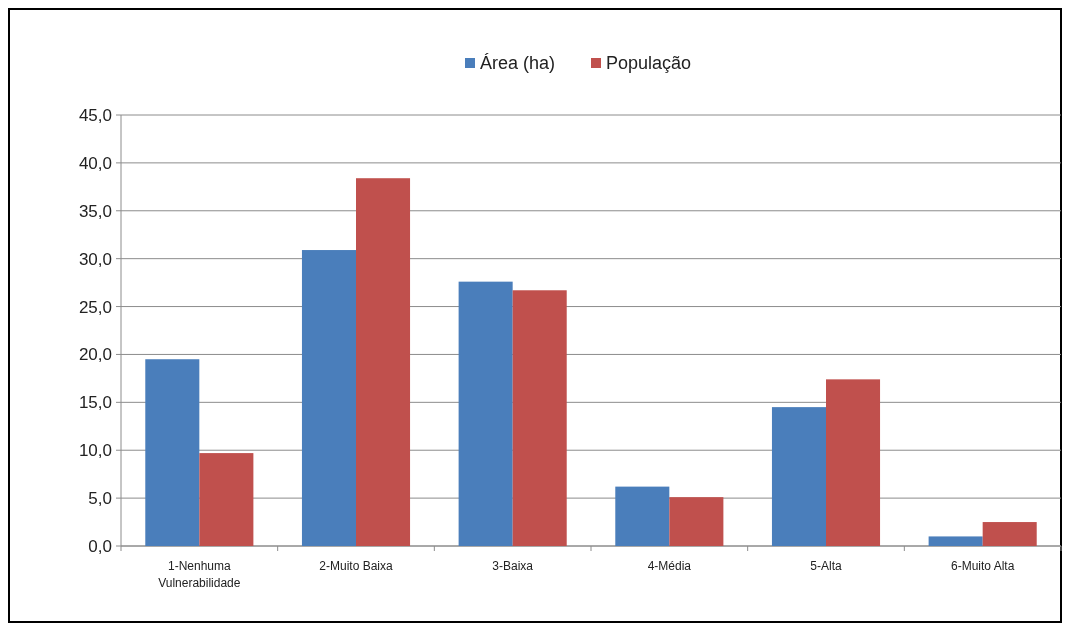  I want to click on legend-label: População, so click(649, 63).